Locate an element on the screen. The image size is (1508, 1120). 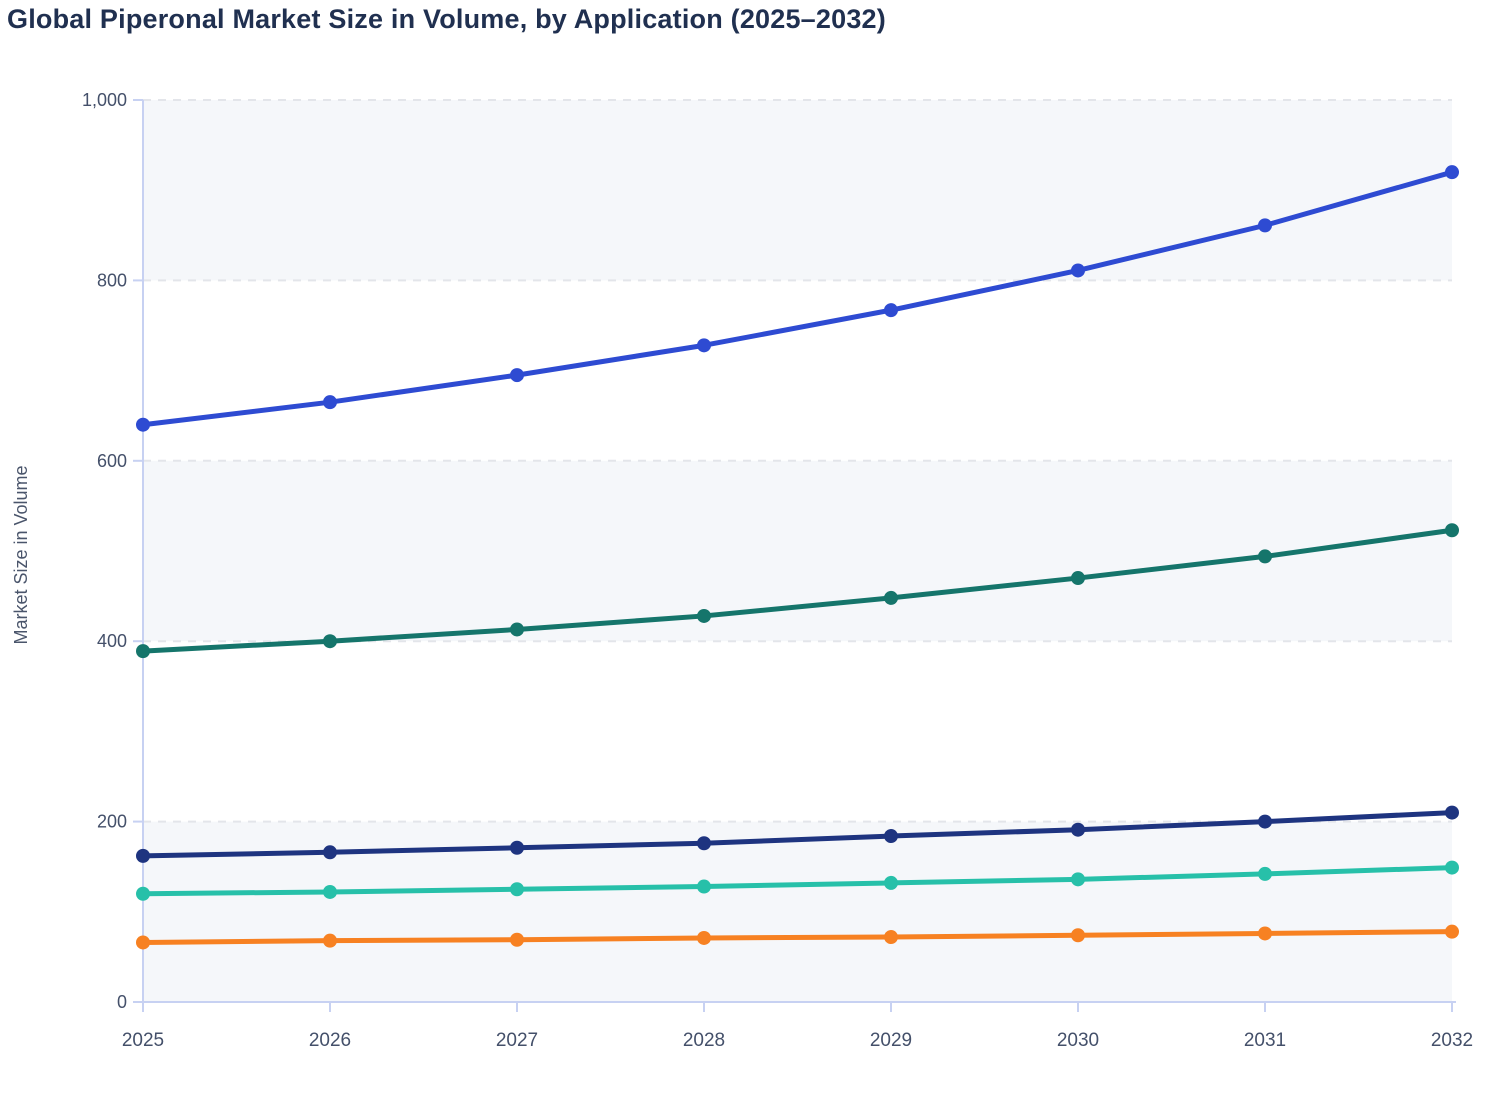
x-tick-label: 2032 is located at coordinates (1452, 1040).